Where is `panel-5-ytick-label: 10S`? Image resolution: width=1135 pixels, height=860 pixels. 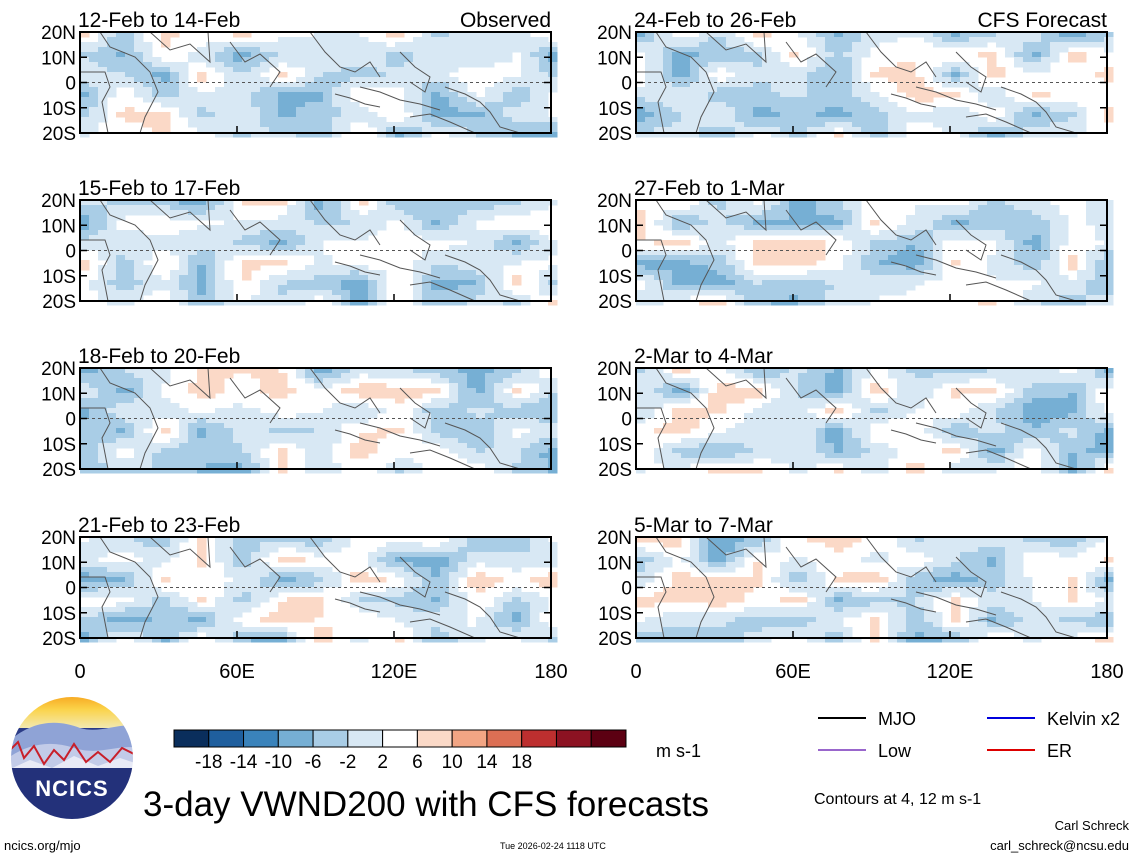
panel-5-ytick-label: 10S is located at coordinates (59, 445).